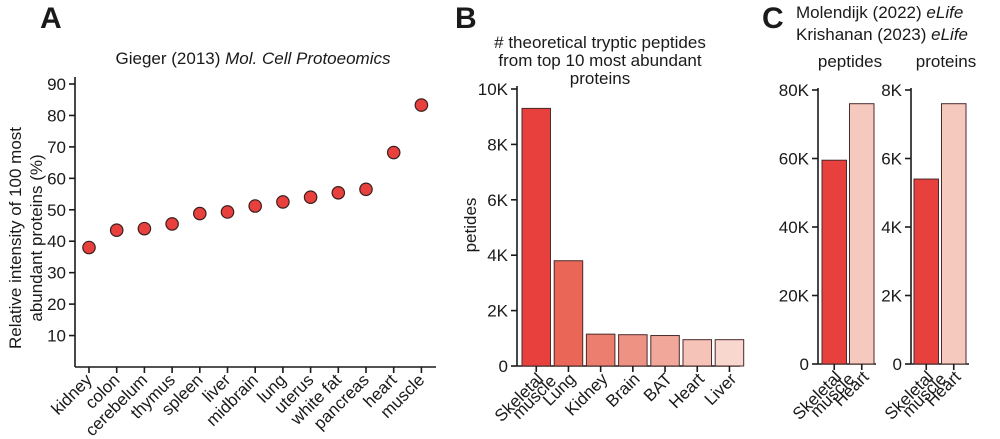  Describe the element at coordinates (794, 90) in the screenshot. I see `panel-c-peptides-y-tick-label: 80K` at that location.